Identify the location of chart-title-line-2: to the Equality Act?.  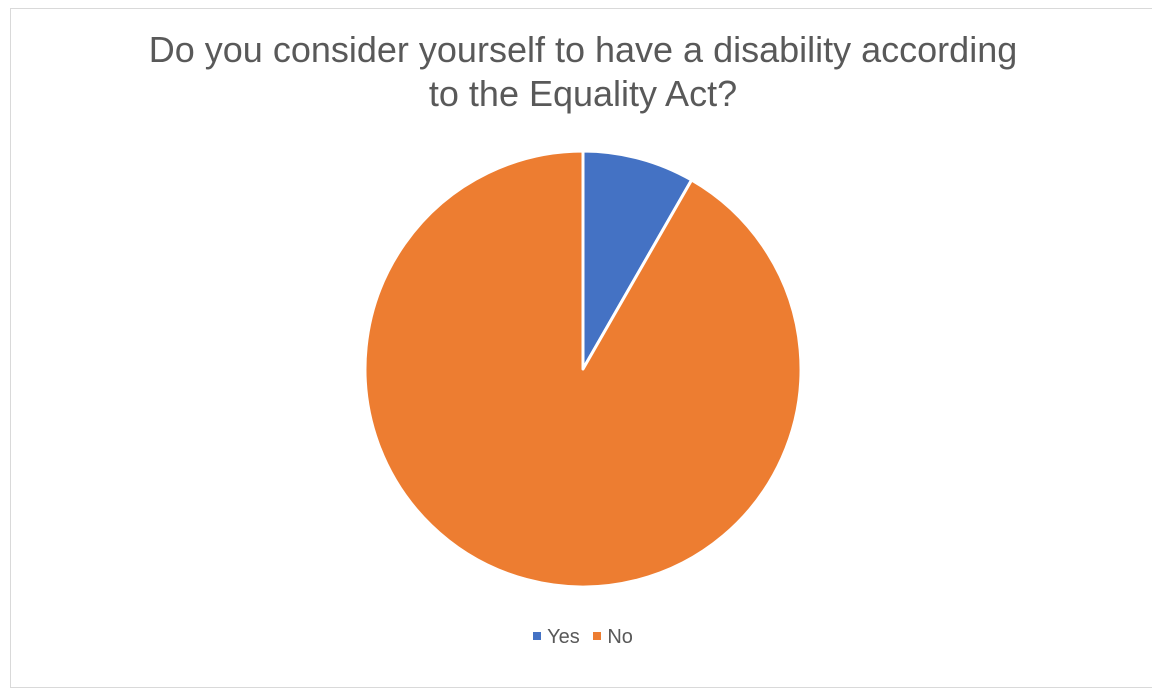
(583, 93).